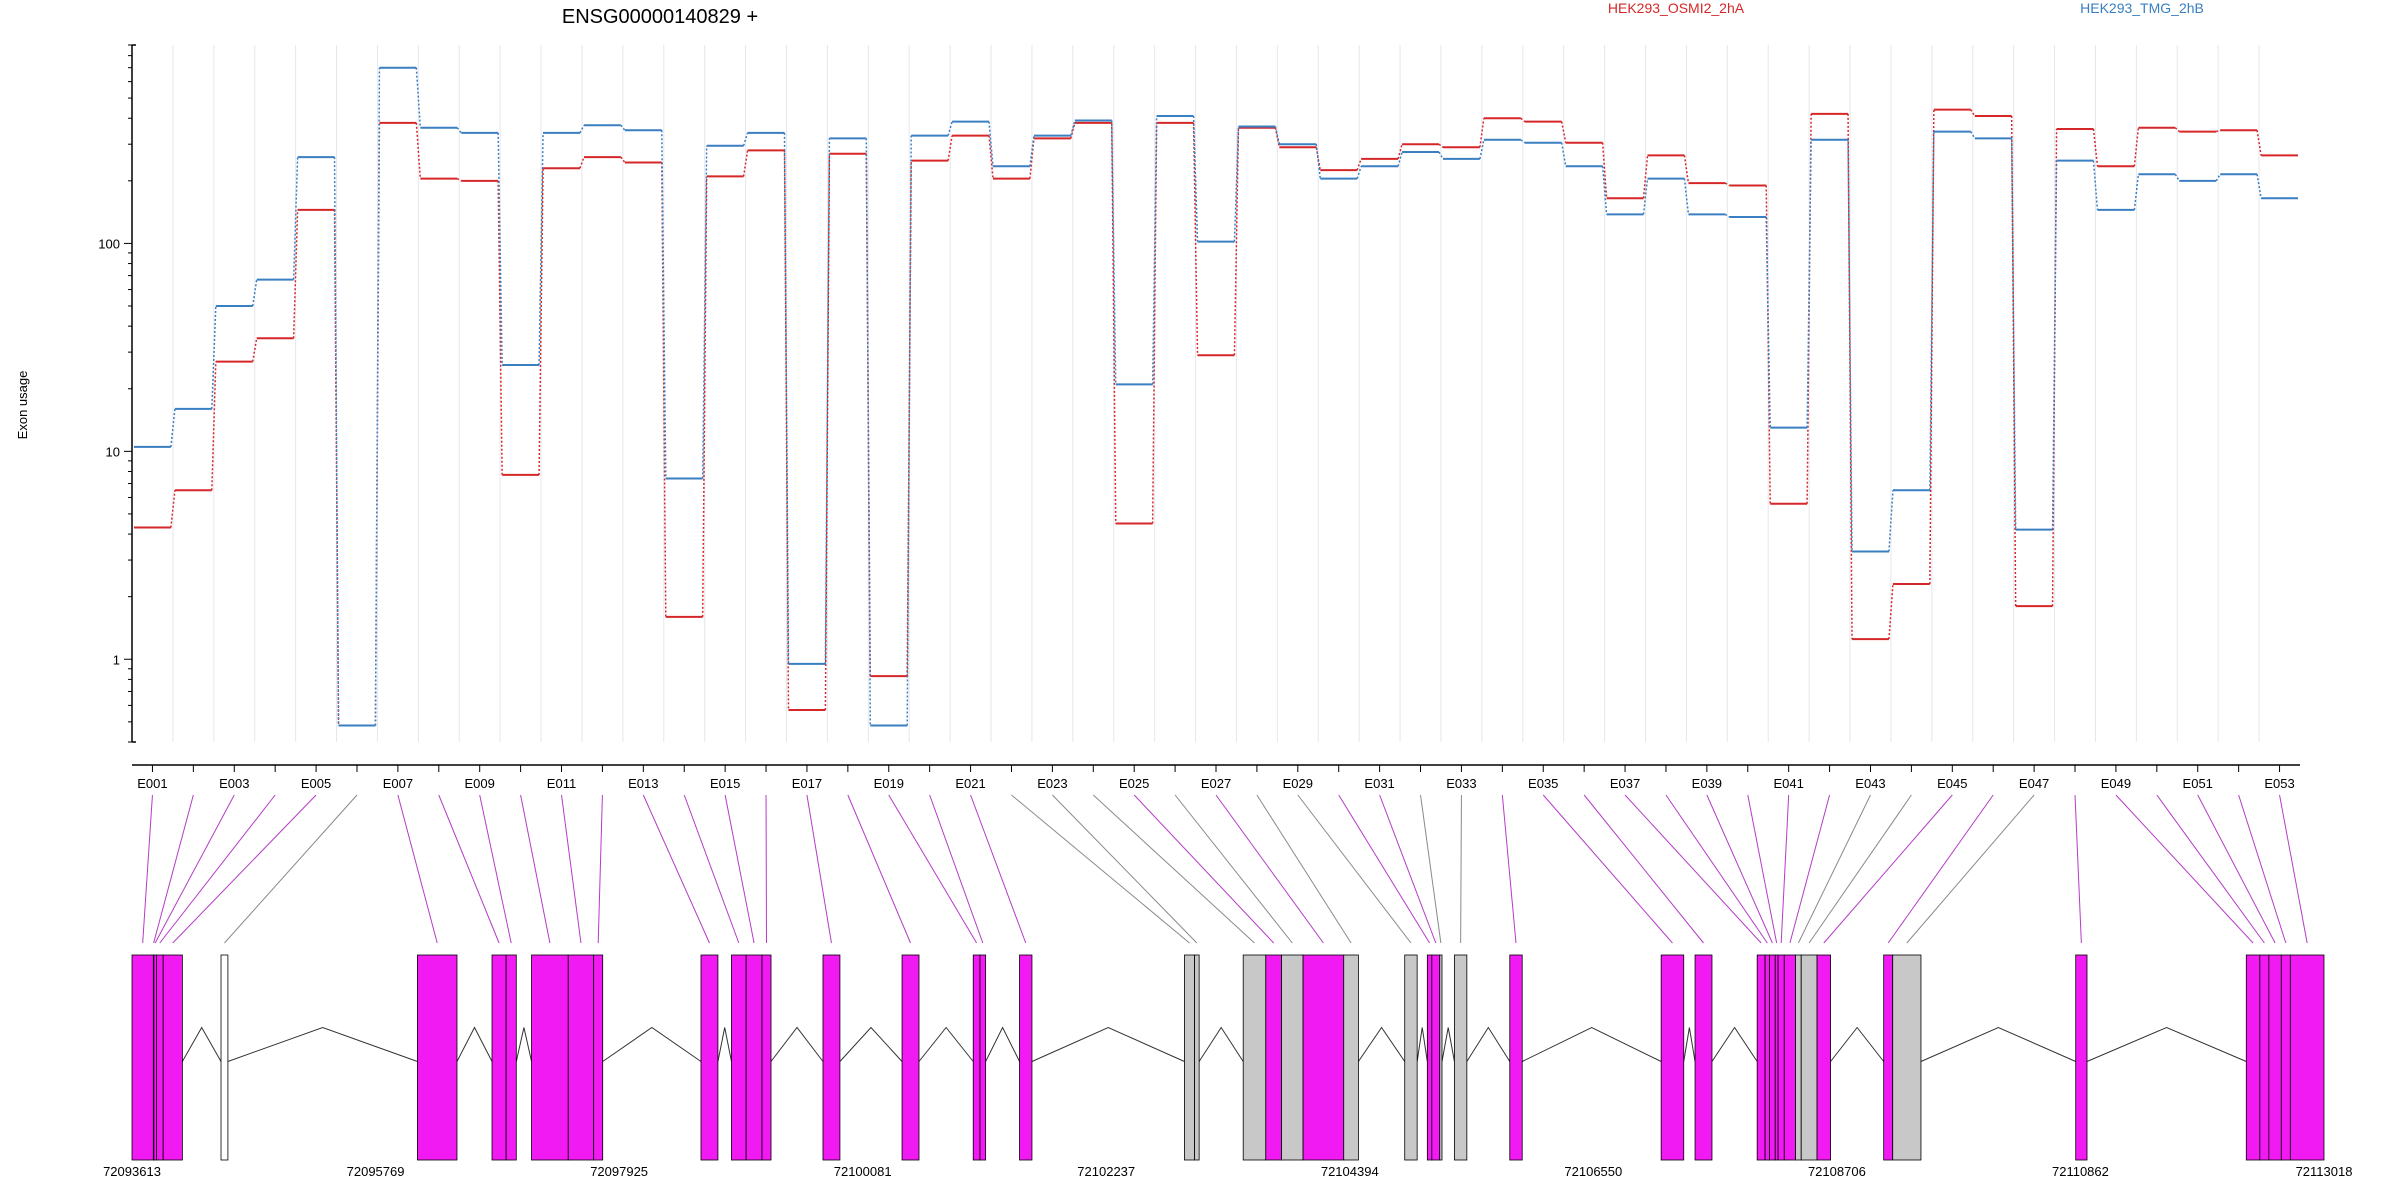  Describe the element at coordinates (933, 869) in the screenshot. I see `exon-connector-e019` at that location.